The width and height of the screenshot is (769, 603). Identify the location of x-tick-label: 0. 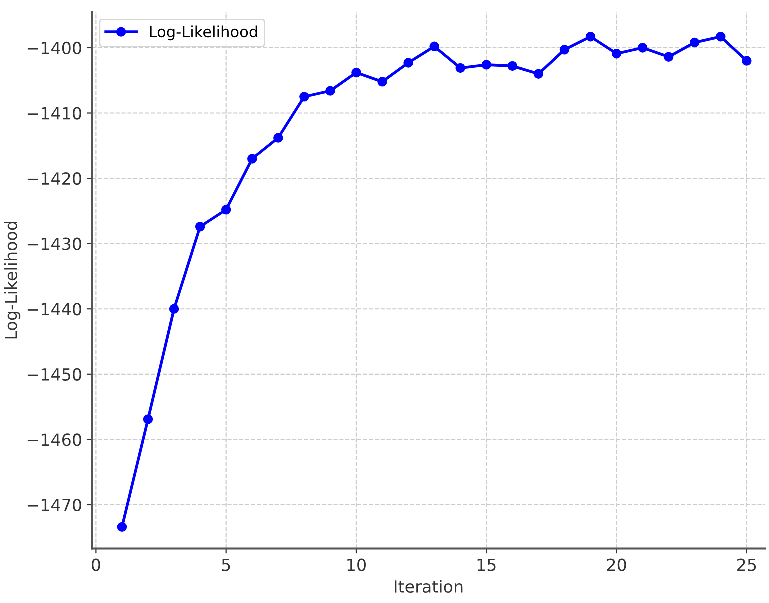
(96, 565).